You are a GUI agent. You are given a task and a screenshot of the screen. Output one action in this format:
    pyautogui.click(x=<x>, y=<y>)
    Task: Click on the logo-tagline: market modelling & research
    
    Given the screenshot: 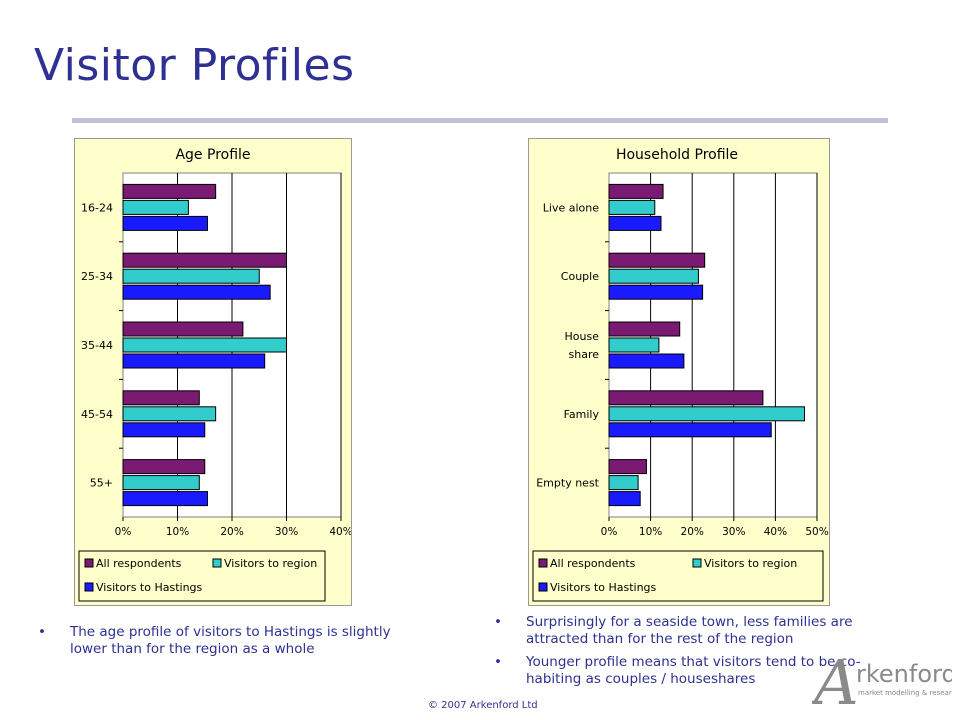 What is the action you would take?
    pyautogui.click(x=905, y=693)
    